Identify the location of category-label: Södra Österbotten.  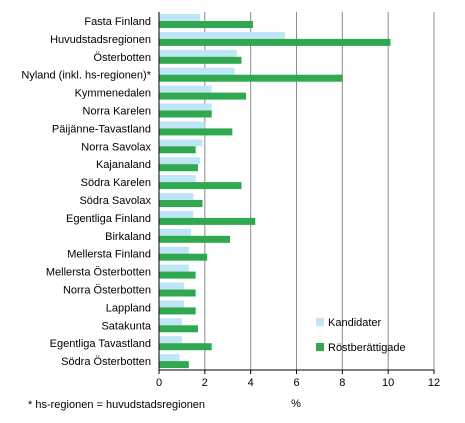
(106, 362).